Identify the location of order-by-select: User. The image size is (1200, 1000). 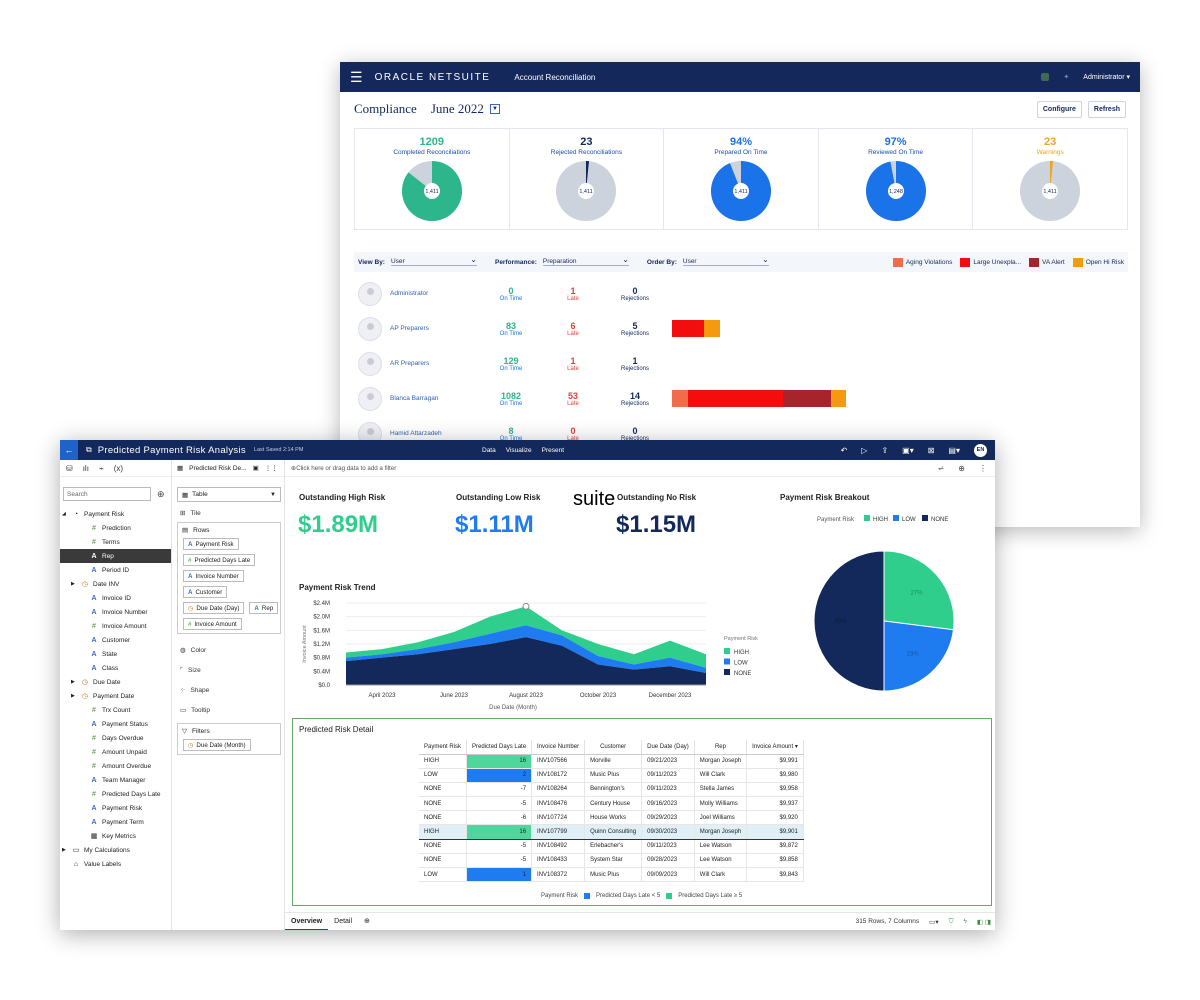
(725, 260).